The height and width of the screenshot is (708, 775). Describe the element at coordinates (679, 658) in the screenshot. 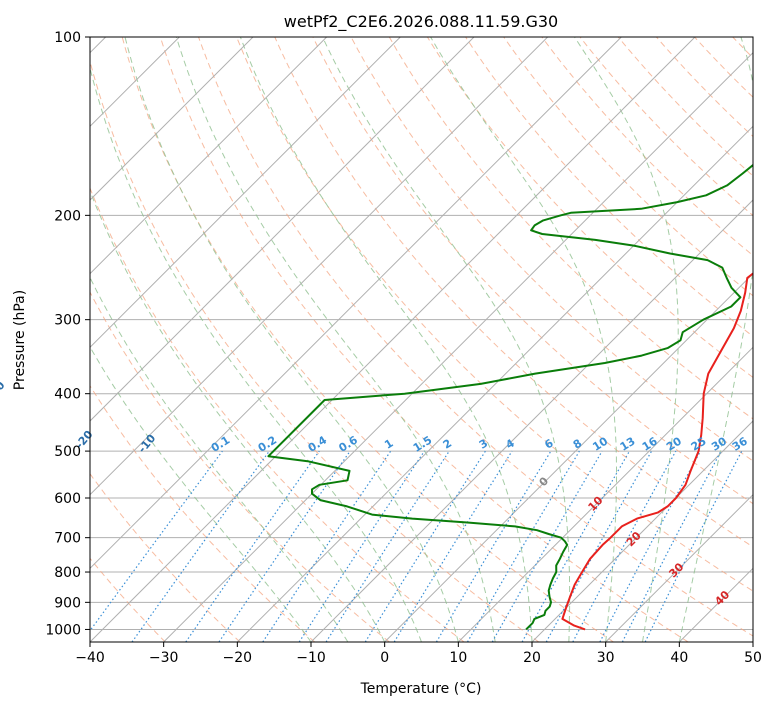

I see `x-tick-label: 40` at that location.